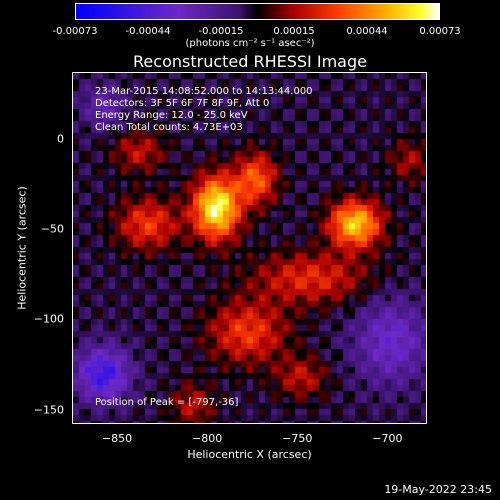 This screenshot has height=500, width=500. What do you see at coordinates (250, 43) in the screenshot?
I see `colorbar-units: (photons cm⁻² s⁻¹ asec⁻²)` at bounding box center [250, 43].